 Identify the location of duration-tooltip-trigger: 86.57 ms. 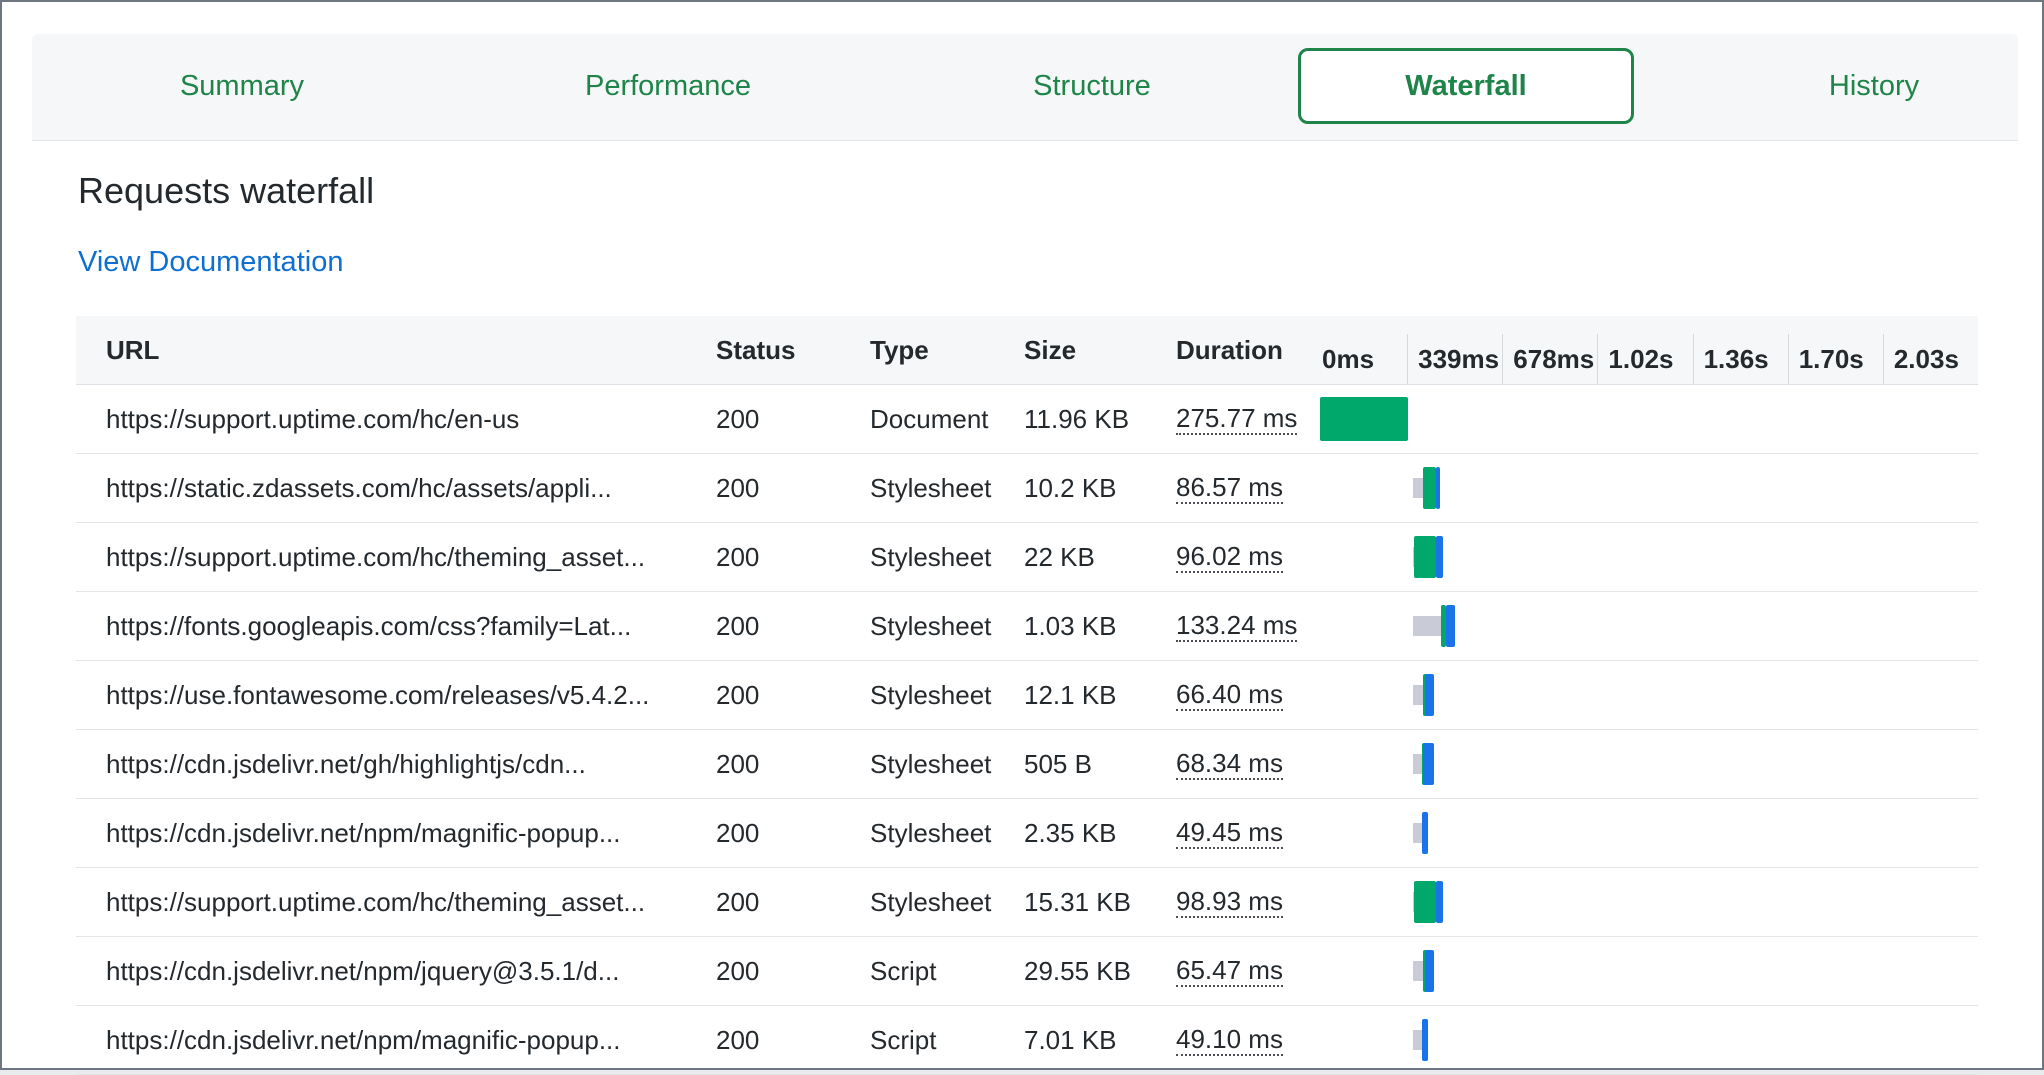
(1229, 488).